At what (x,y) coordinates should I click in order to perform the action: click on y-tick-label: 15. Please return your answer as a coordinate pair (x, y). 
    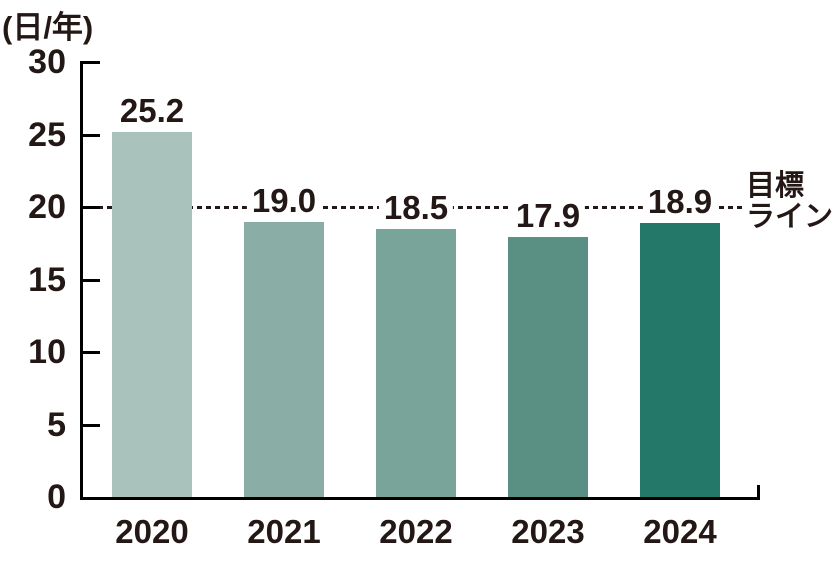
    Looking at the image, I should click on (47, 279).